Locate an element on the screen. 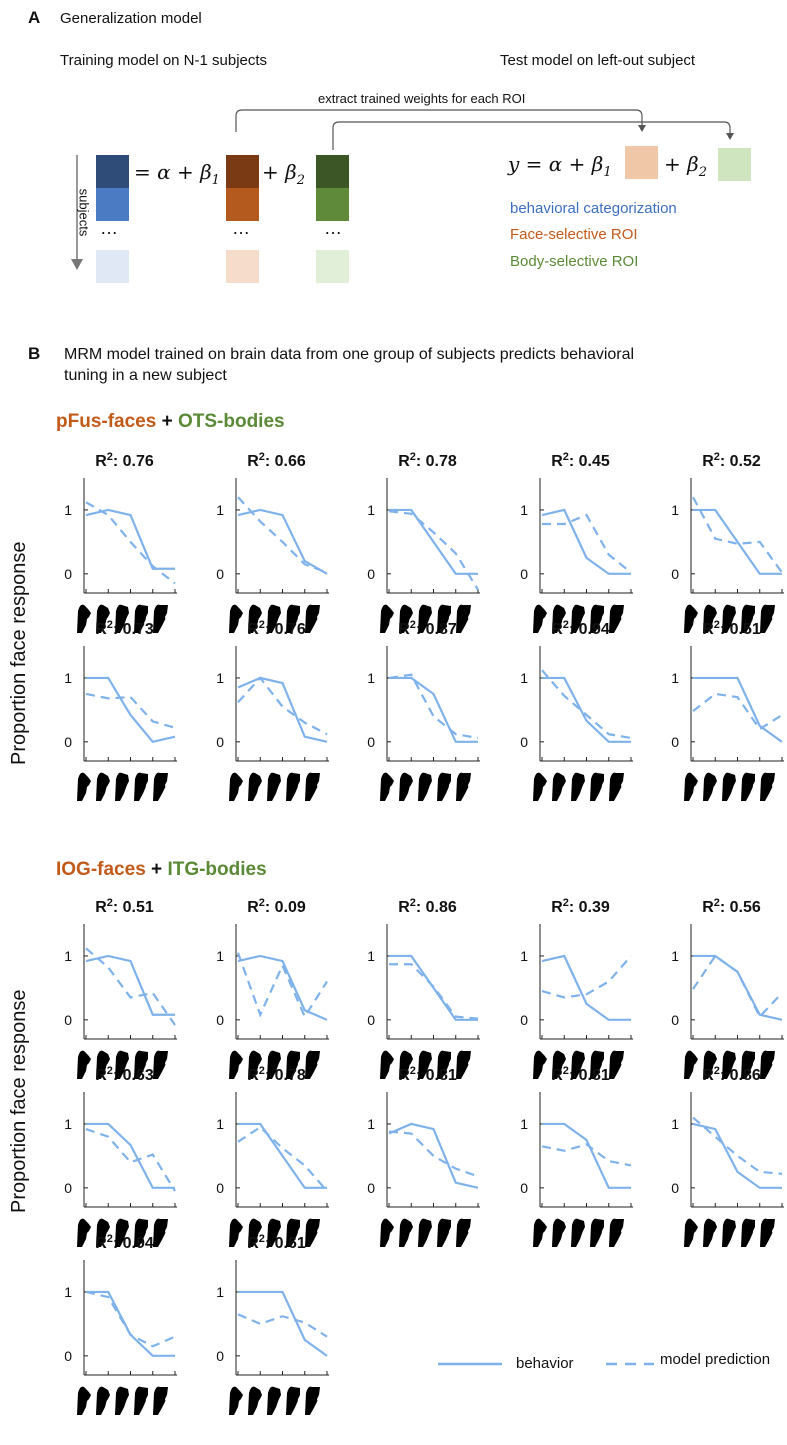 Image resolution: width=787 pixels, height=1445 pixels. panel-b-letter: B is located at coordinates (34, 353).